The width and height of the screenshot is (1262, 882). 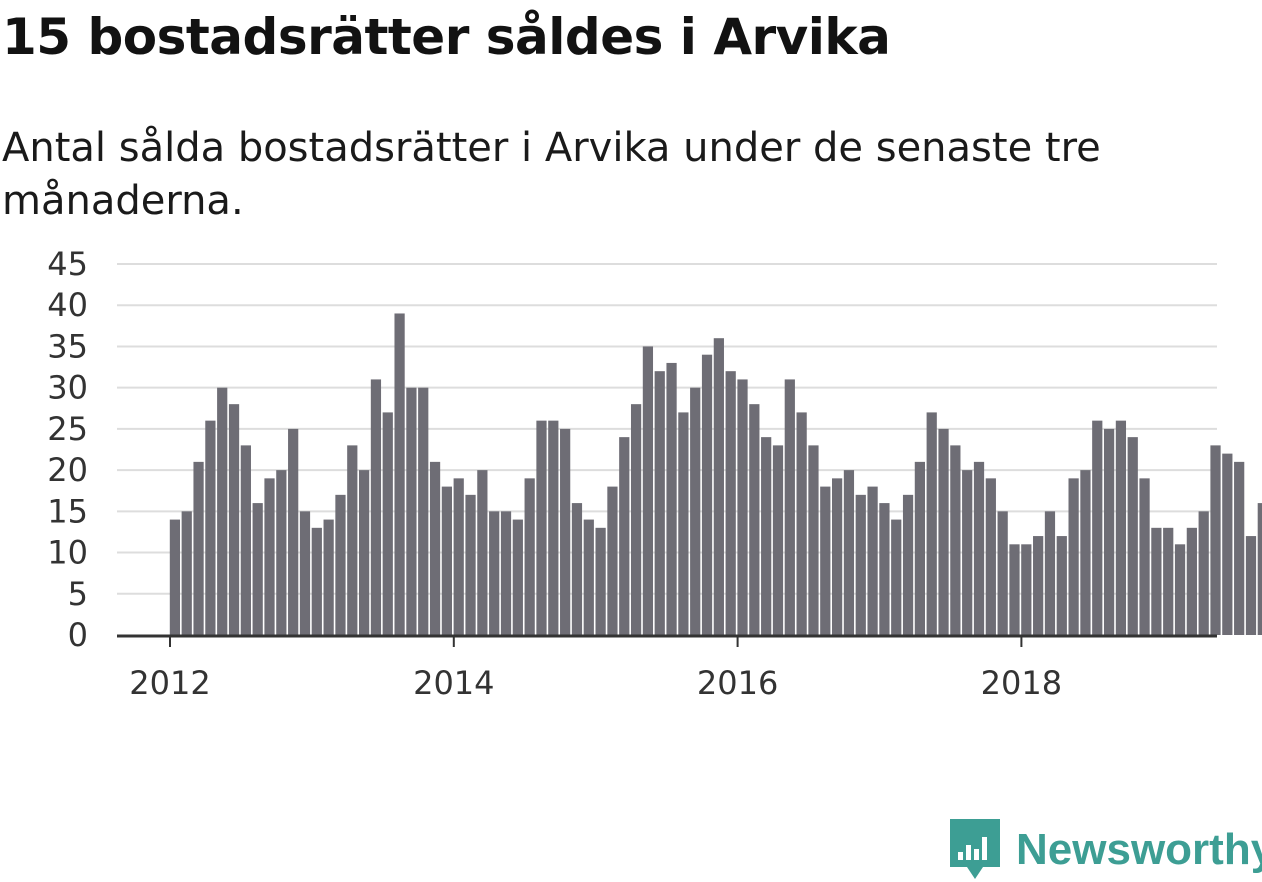 What do you see at coordinates (975, 849) in the screenshot?
I see `newsworthy-logo-icon` at bounding box center [975, 849].